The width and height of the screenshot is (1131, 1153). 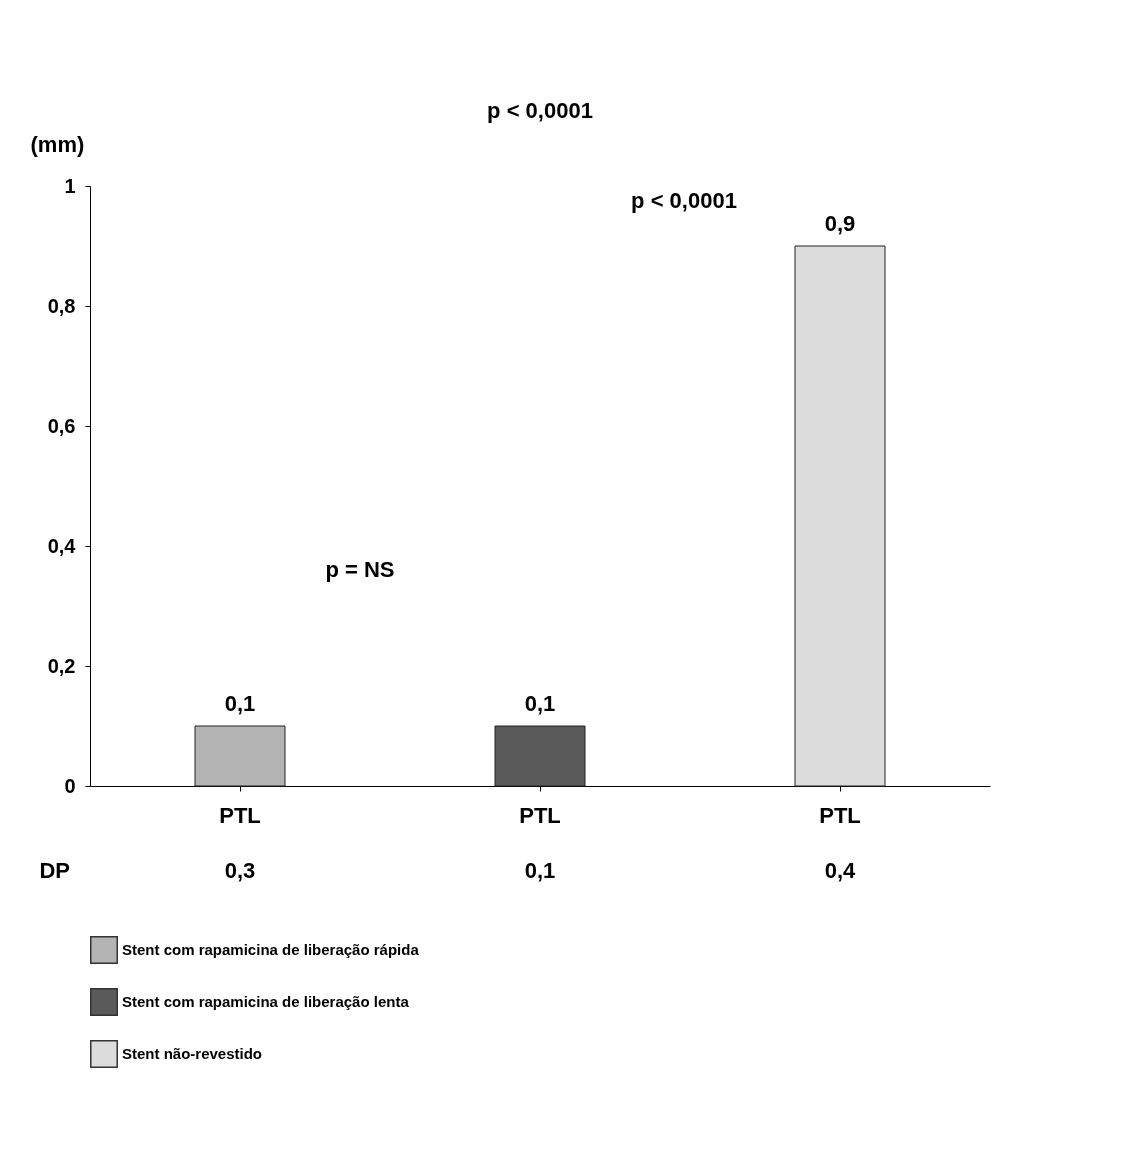 I want to click on text: 0,4, so click(x=840, y=870).